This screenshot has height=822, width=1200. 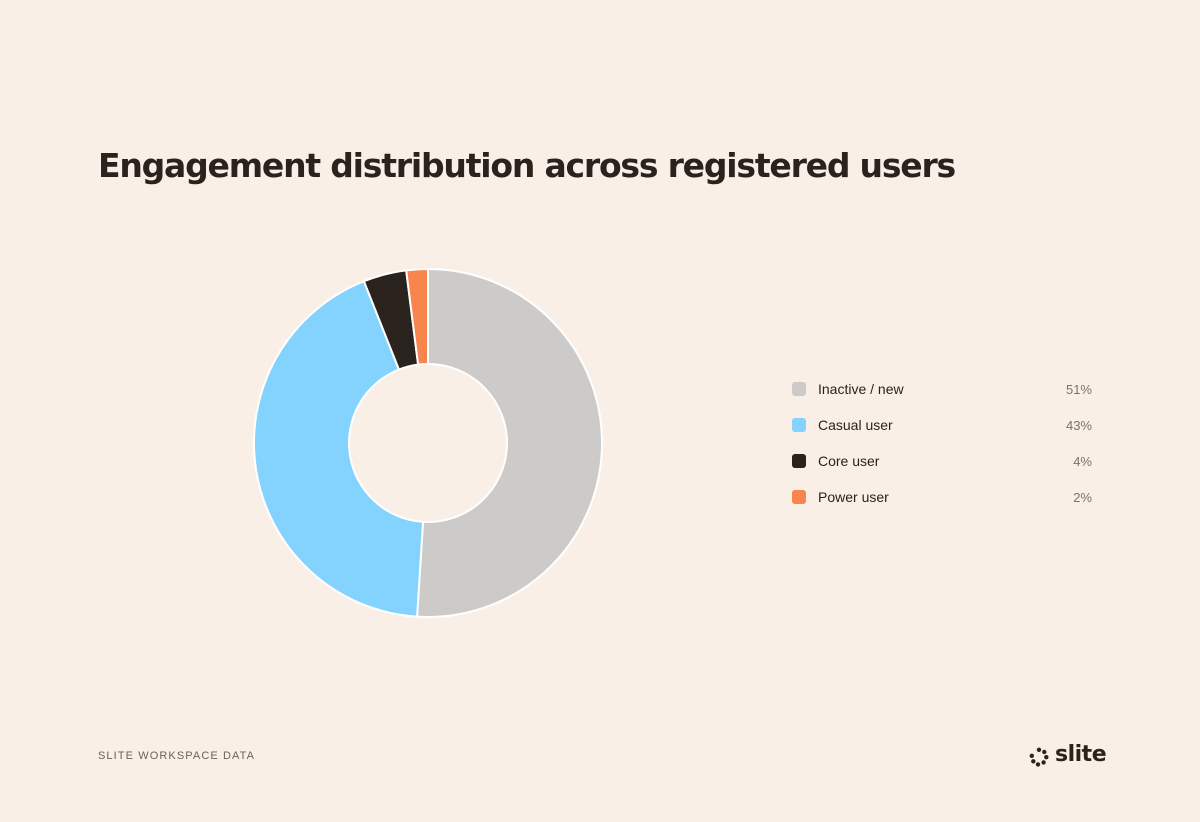 What do you see at coordinates (177, 756) in the screenshot?
I see `data-source-label: SLITE WORKSPACE DATA` at bounding box center [177, 756].